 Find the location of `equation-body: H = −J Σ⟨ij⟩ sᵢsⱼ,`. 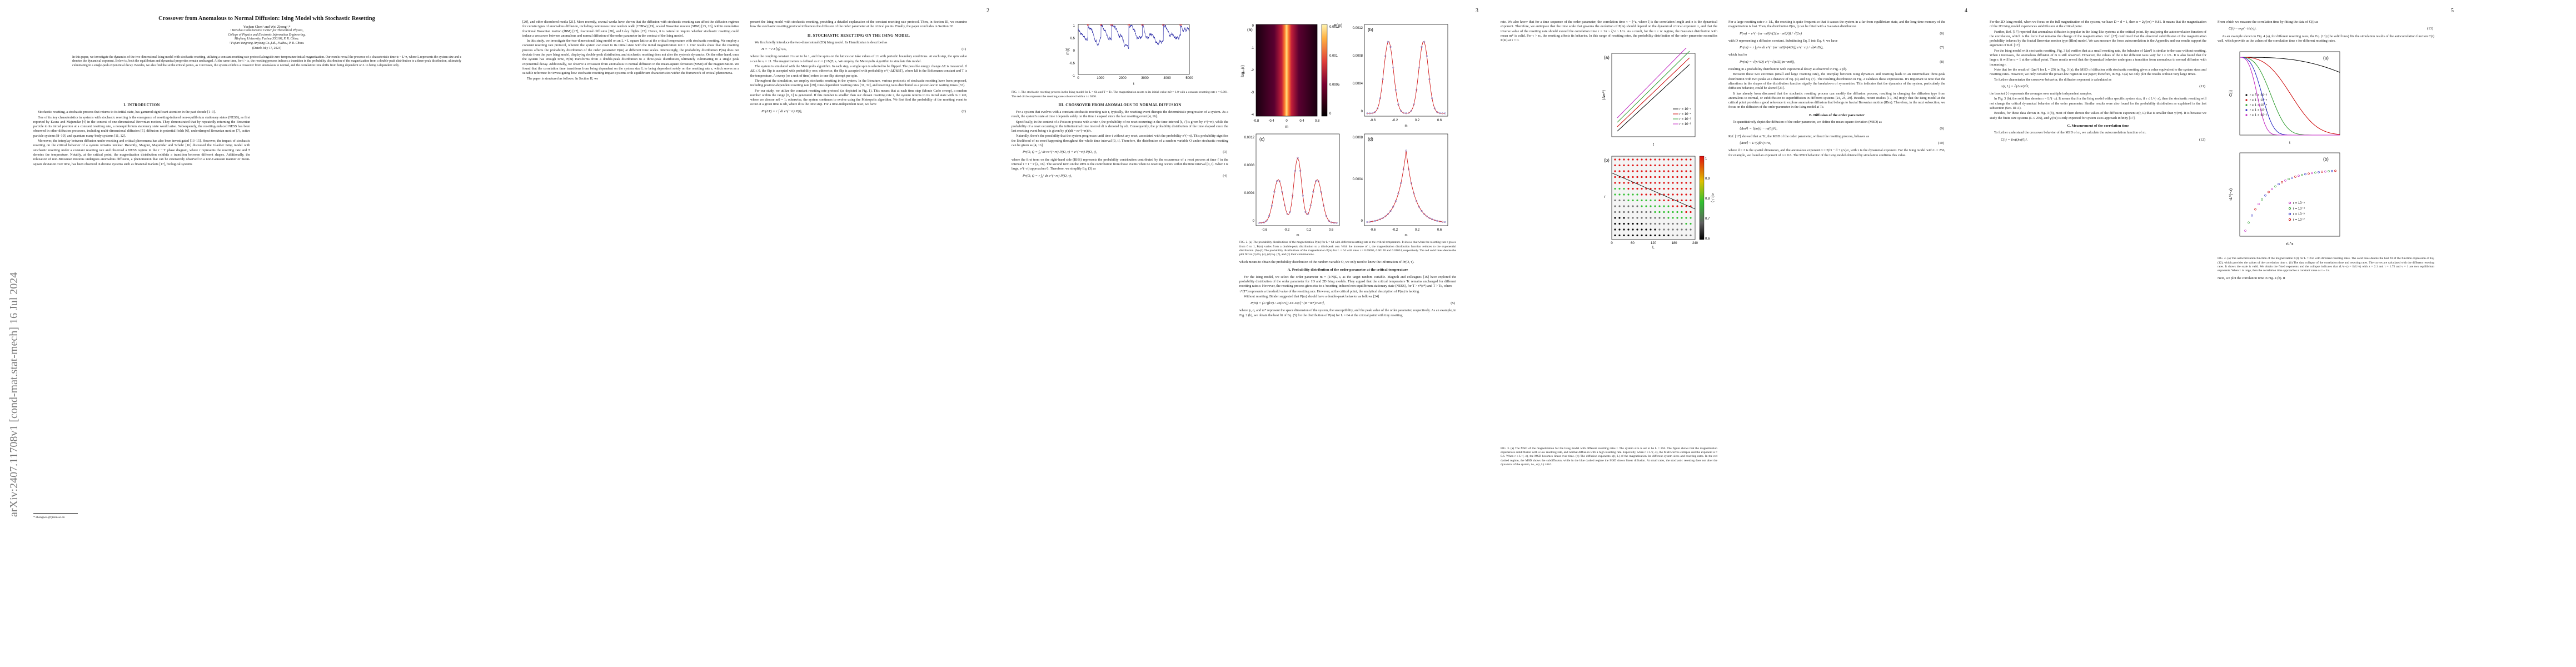

equation-body: H = −J Σ⟨ij⟩ sᵢsⱼ, is located at coordinates (774, 49).